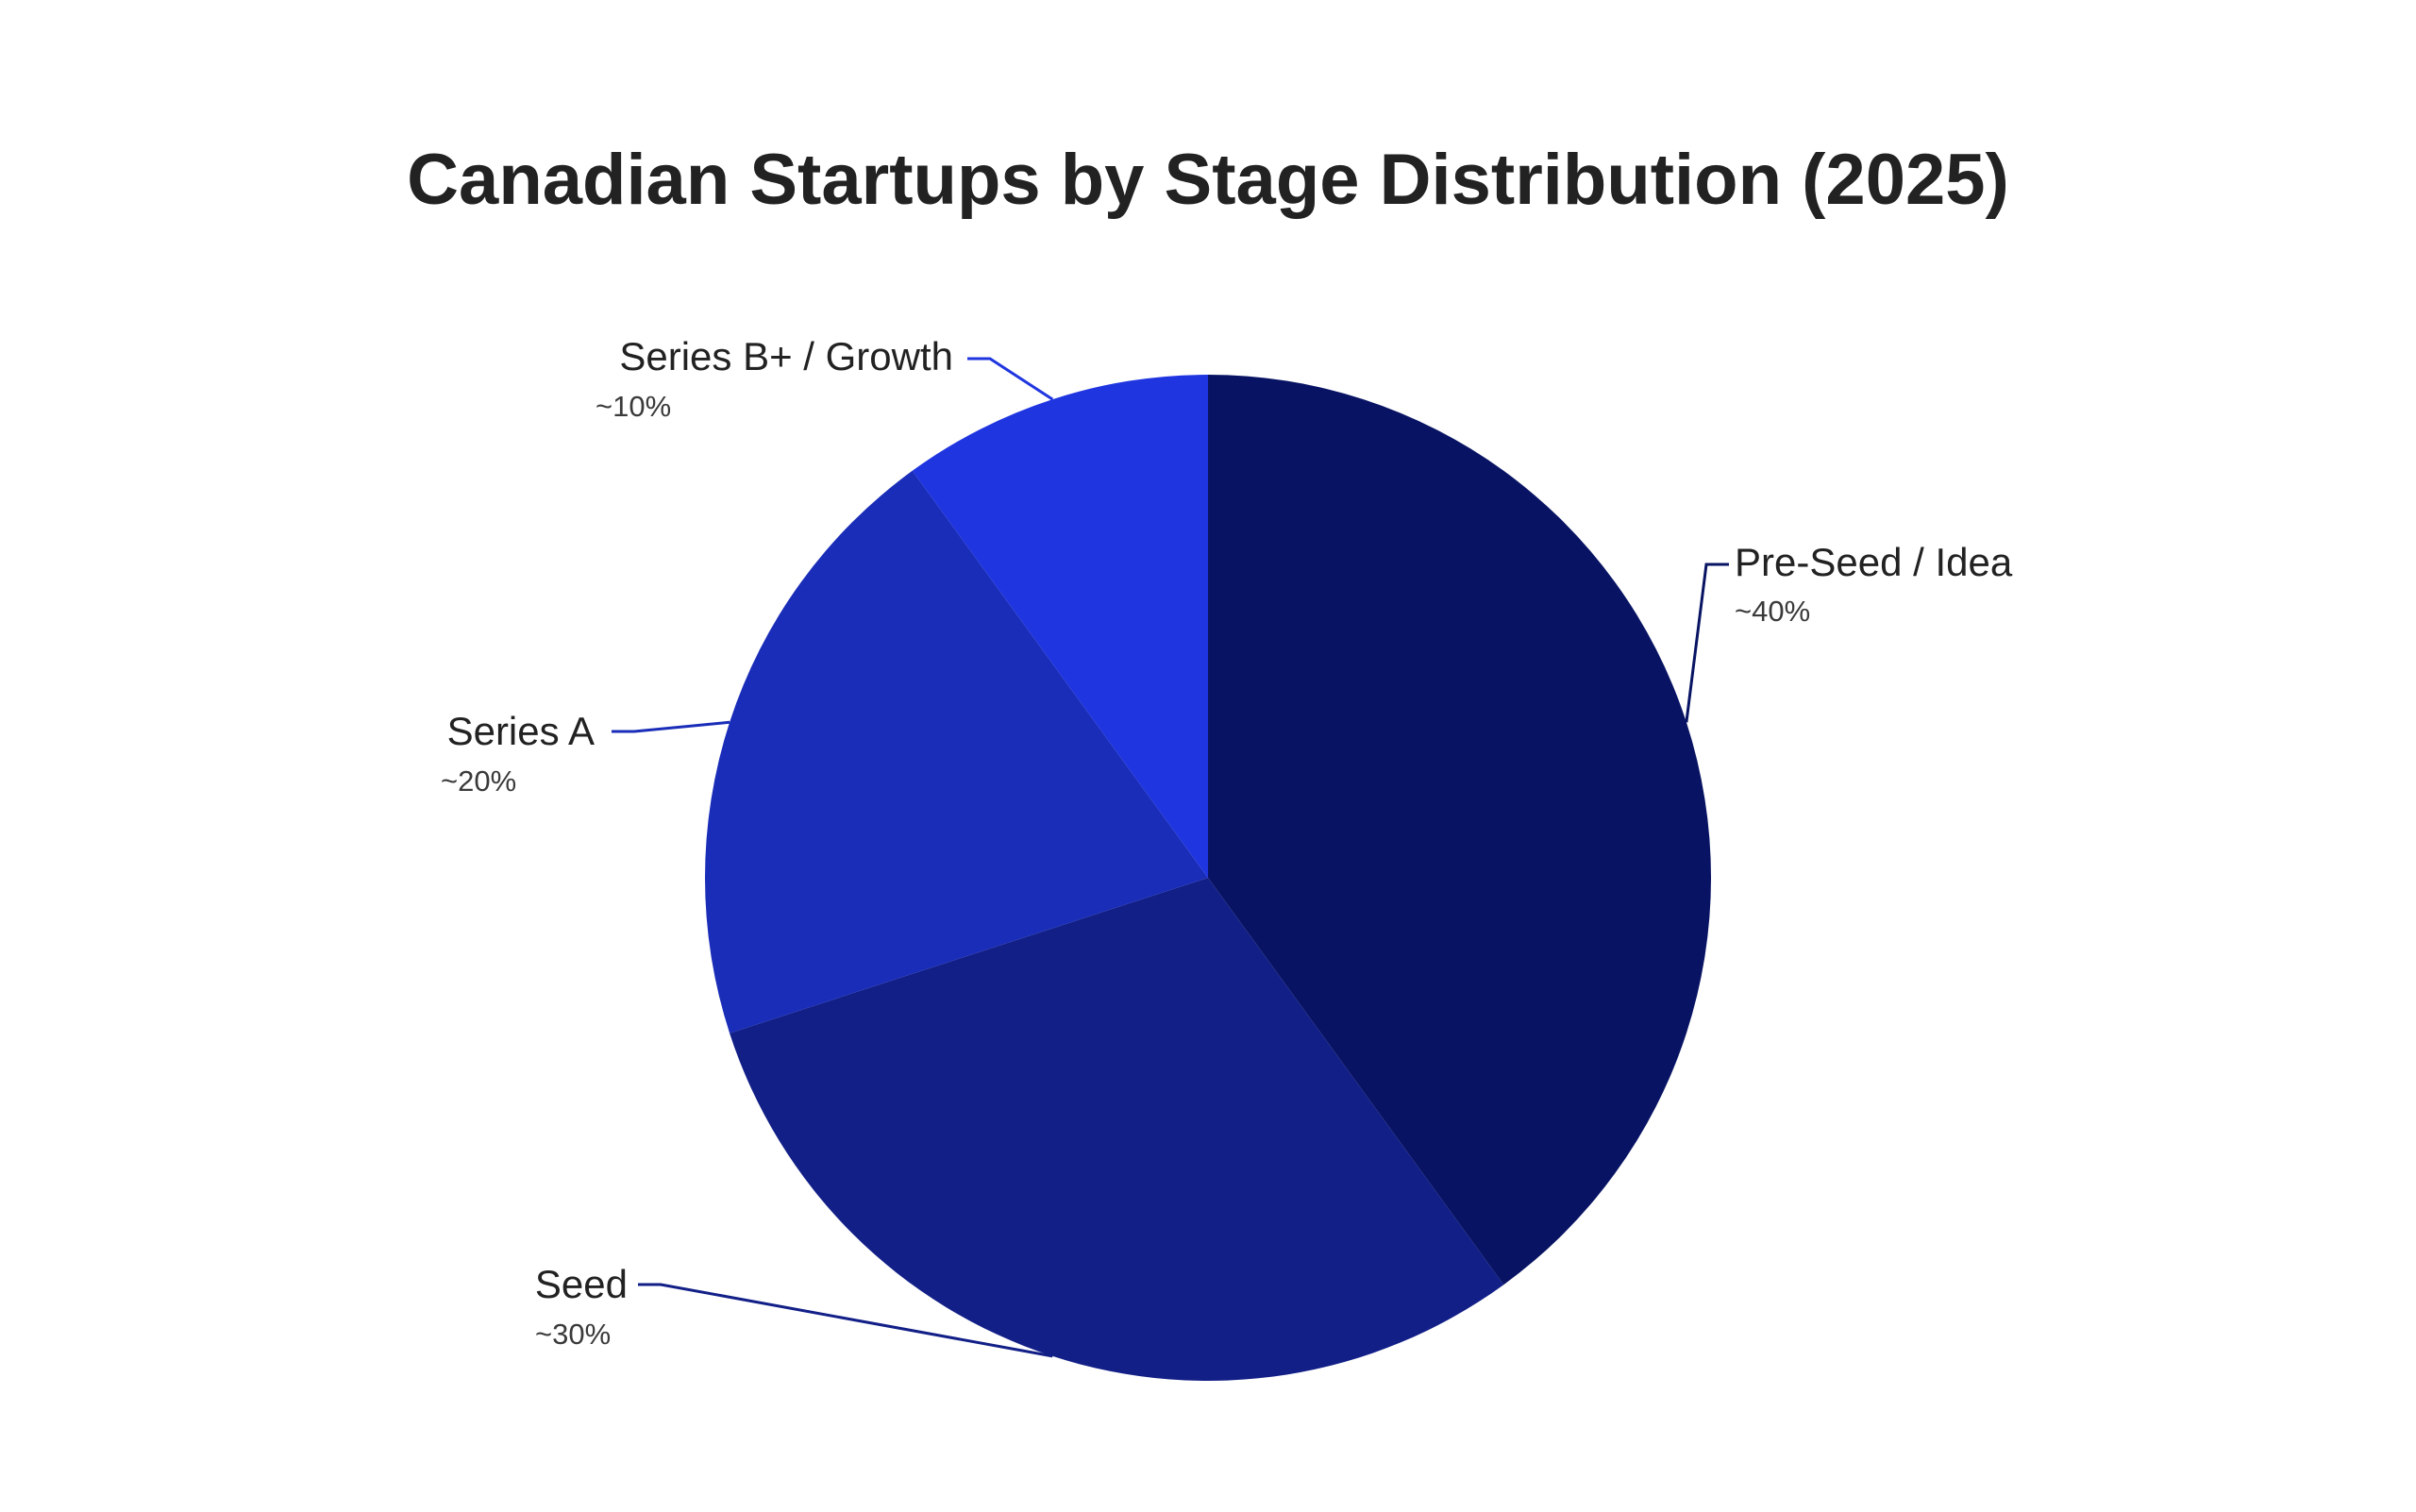 The width and height of the screenshot is (2416, 1512). Describe the element at coordinates (1060, 626) in the screenshot. I see `pie-slice-series-b-growth` at that location.